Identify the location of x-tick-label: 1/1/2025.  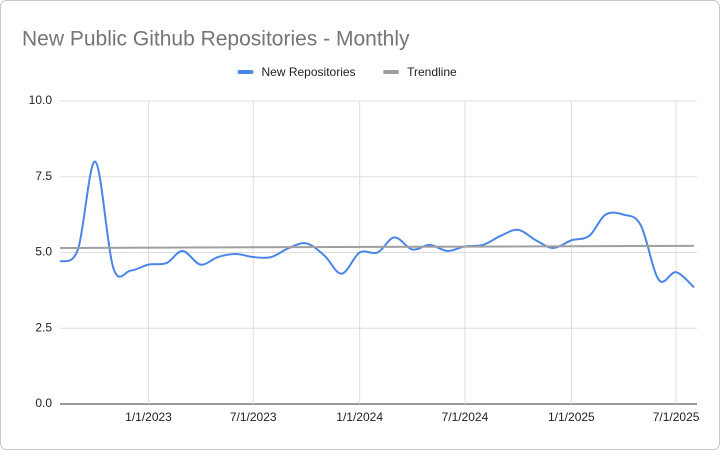
(571, 417).